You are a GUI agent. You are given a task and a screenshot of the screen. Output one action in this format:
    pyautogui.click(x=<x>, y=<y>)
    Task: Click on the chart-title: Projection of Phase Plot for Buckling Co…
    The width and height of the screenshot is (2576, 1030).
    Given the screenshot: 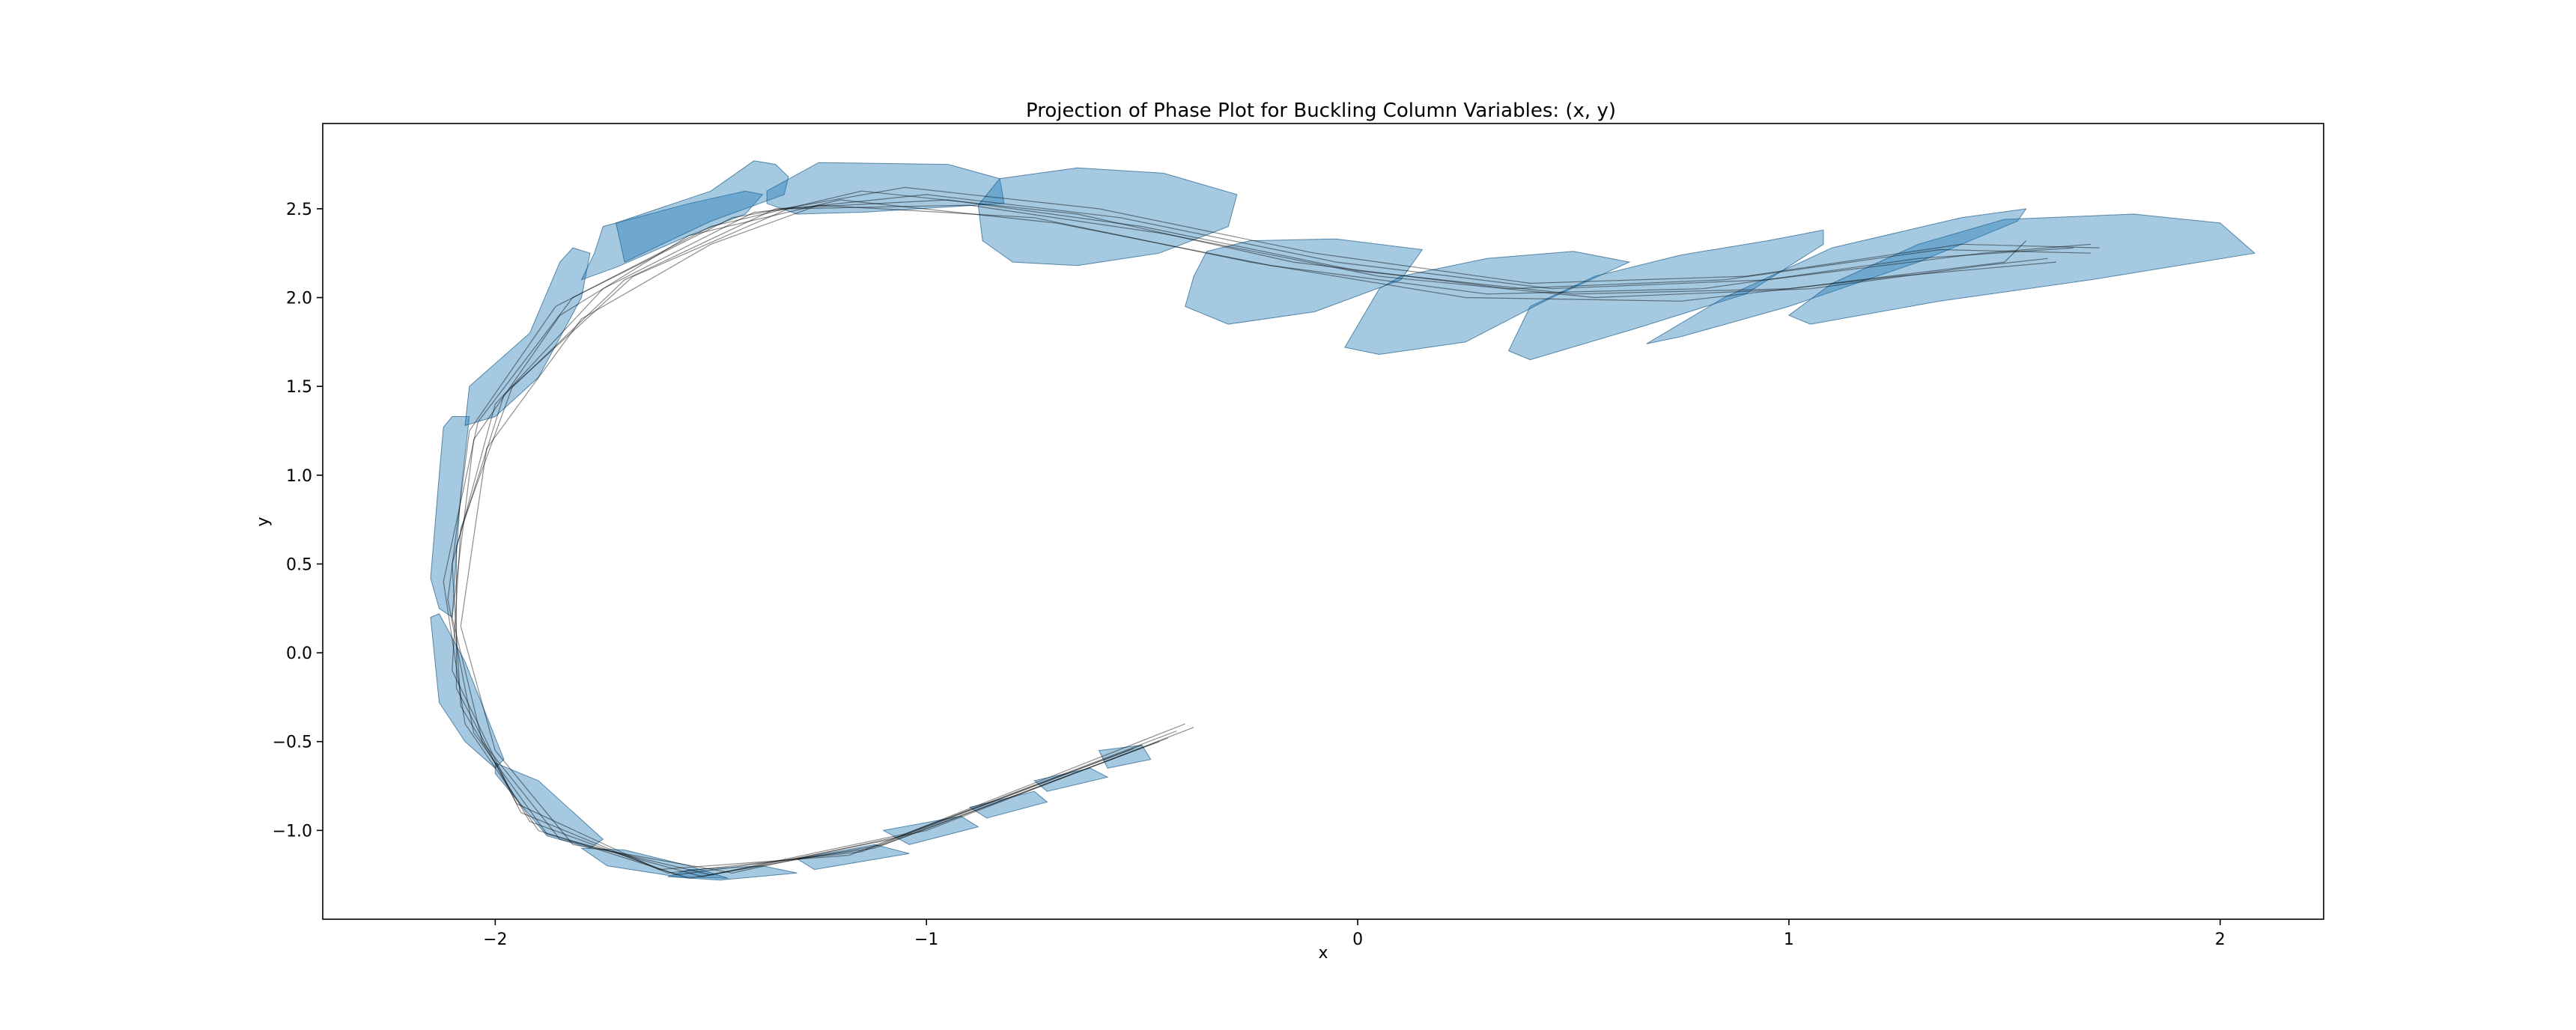 What is the action you would take?
    pyautogui.click(x=1321, y=111)
    